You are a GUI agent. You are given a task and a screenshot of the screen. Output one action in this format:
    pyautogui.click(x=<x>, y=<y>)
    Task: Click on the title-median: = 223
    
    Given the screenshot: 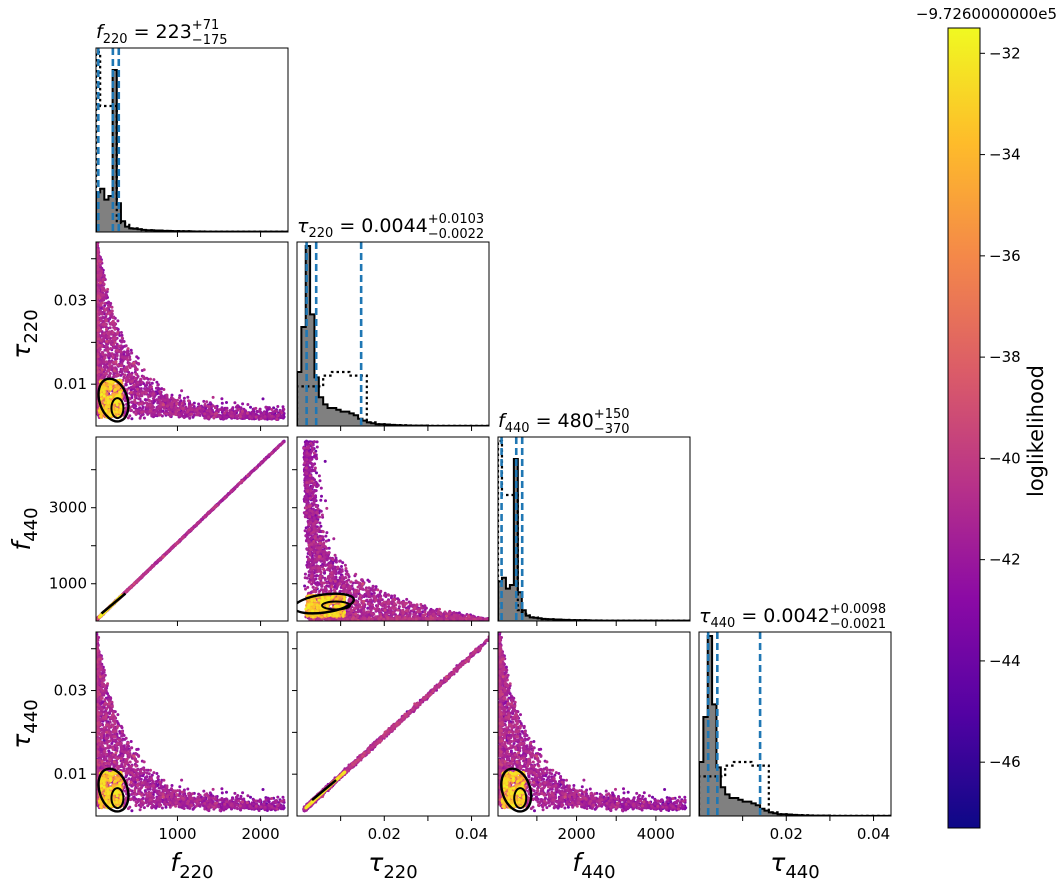 What is the action you would take?
    pyautogui.click(x=160, y=32)
    